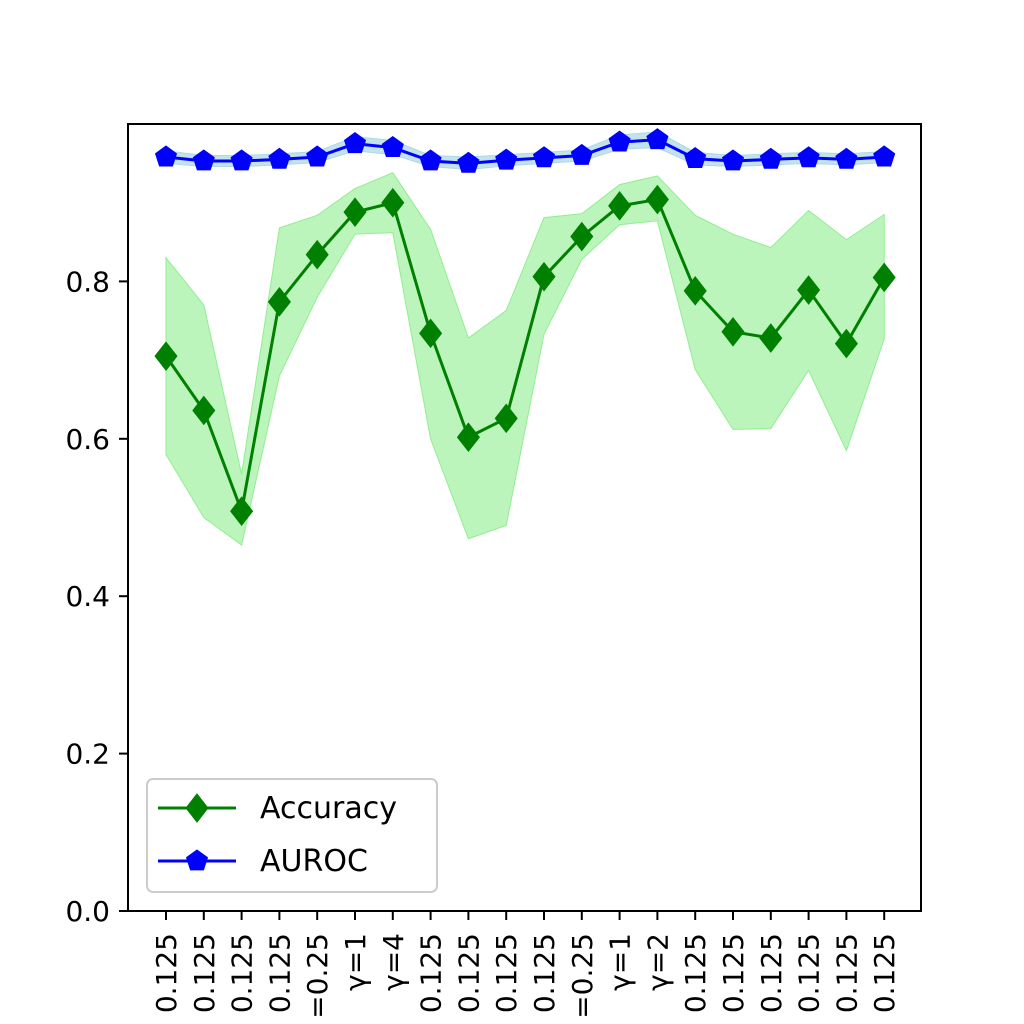  What do you see at coordinates (87, 439) in the screenshot?
I see `y-tick-label: 0.6` at bounding box center [87, 439].